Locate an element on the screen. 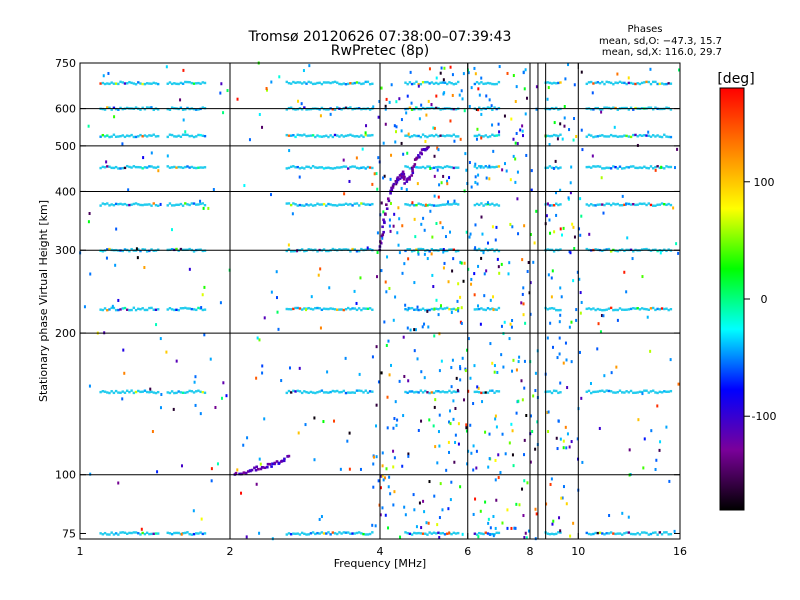  phases-legend-heading: Phases is located at coordinates (644, 29).